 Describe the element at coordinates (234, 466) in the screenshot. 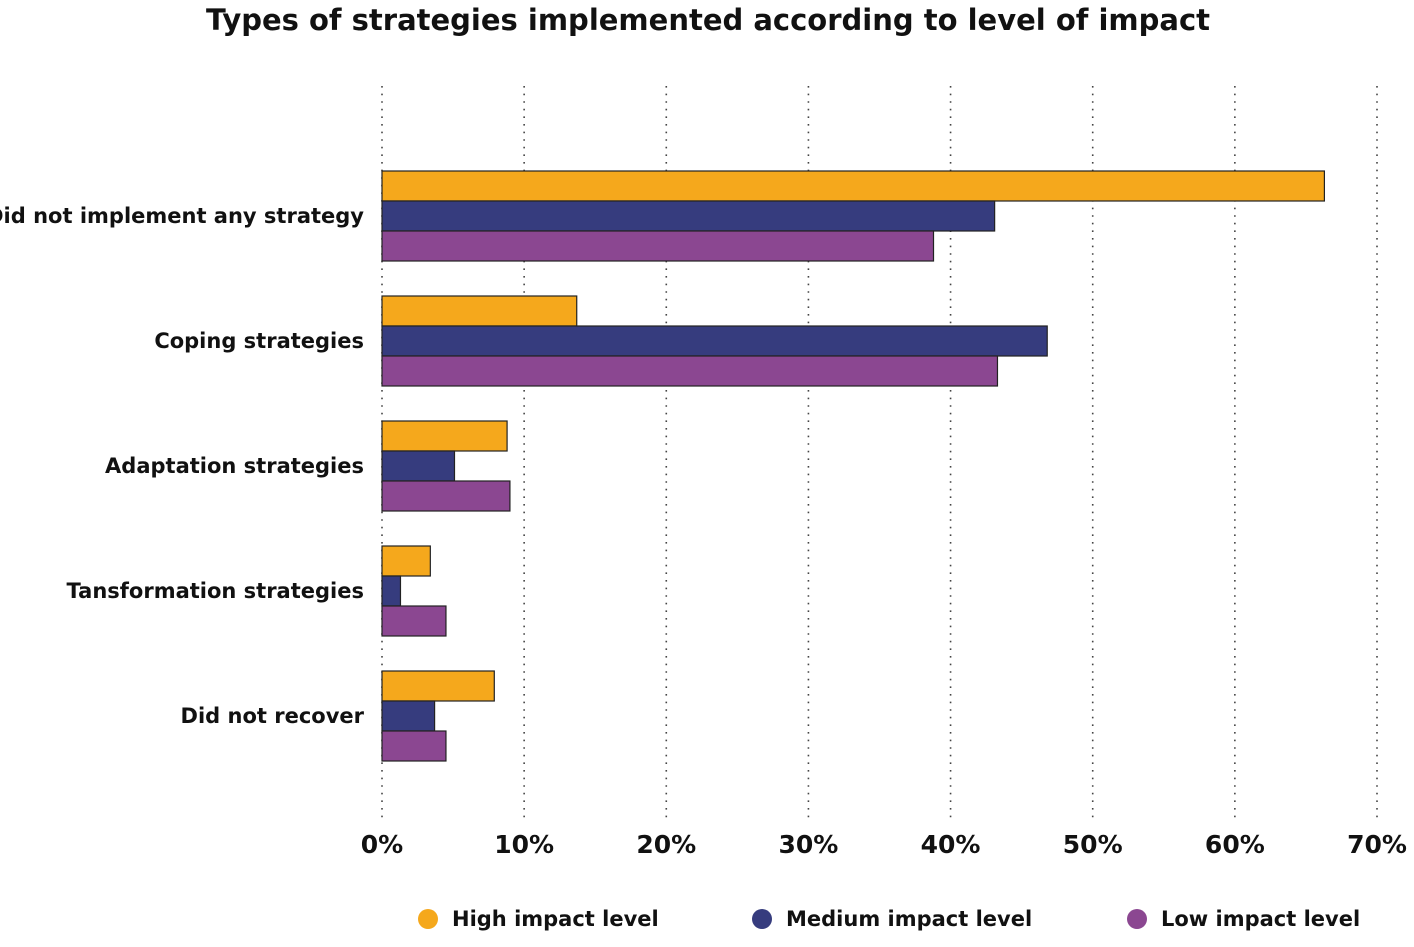

I see `category-label: Adaptation strategies` at that location.